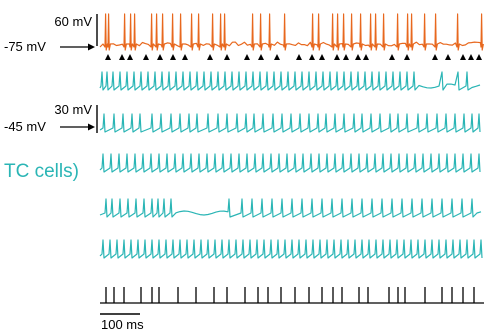  I want to click on spike-raster, so click(290, 295).